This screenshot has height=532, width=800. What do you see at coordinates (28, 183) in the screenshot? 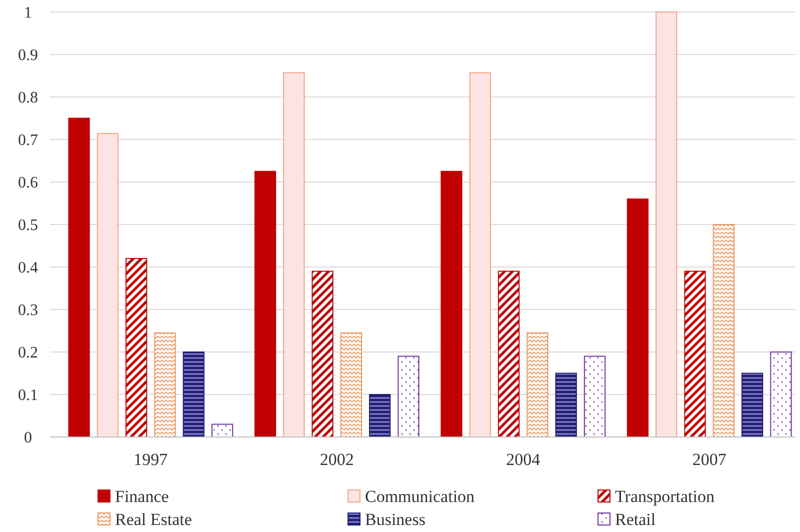
I see `y-tick-label: 0.6` at bounding box center [28, 183].